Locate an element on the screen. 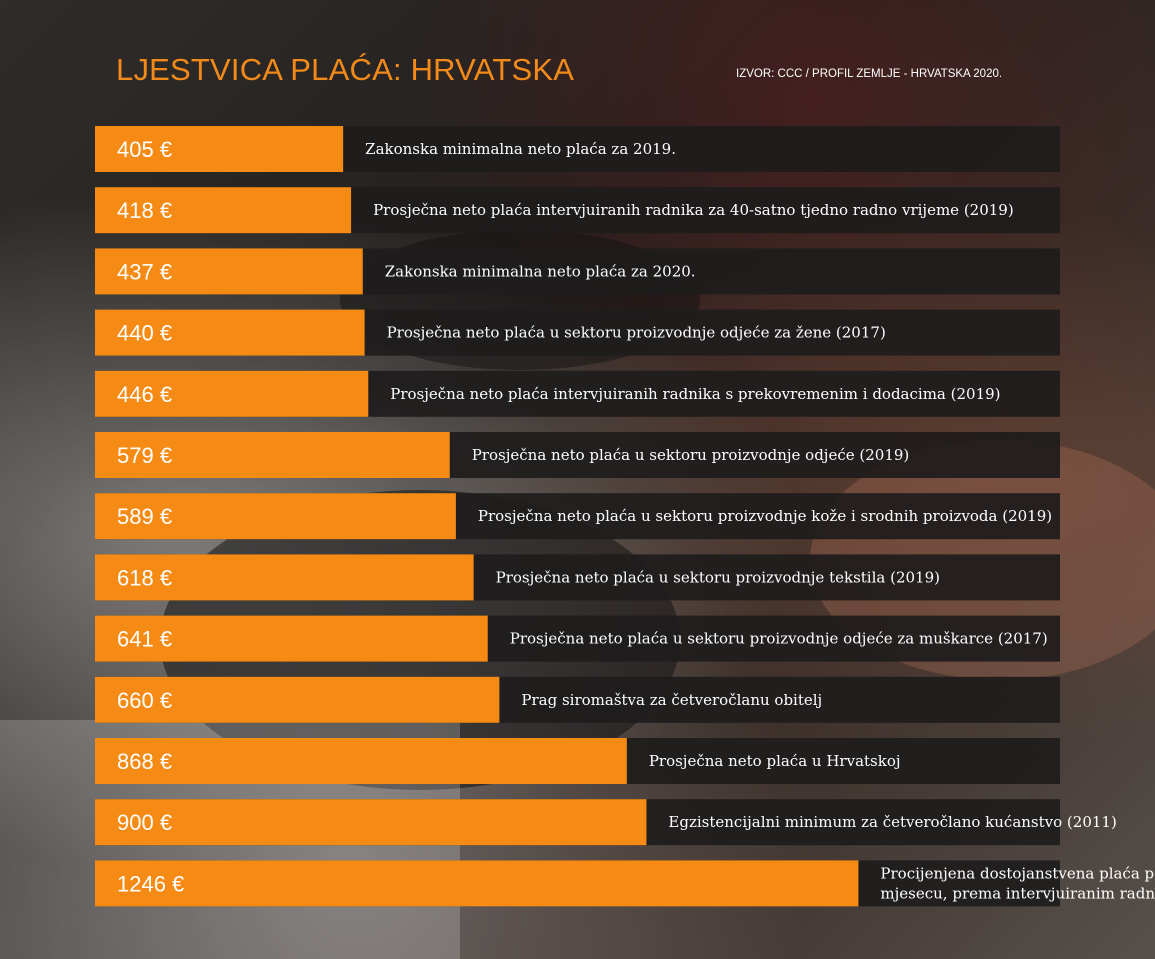  value-label: 418 € is located at coordinates (144, 210).